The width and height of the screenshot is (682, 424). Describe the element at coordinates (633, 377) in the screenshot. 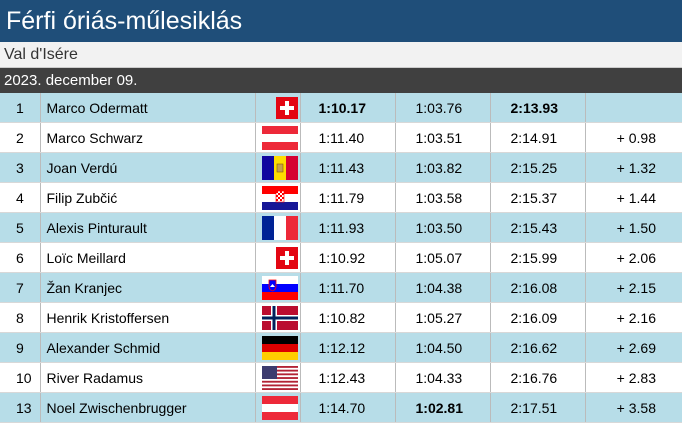

I see `time-gap: + 2.83` at that location.